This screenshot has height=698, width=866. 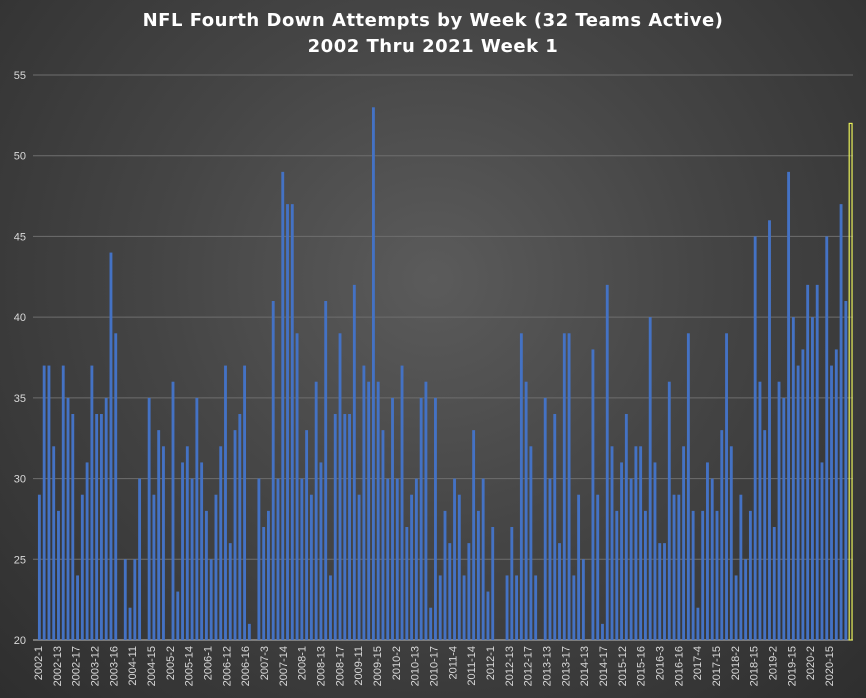 What do you see at coordinates (529, 666) in the screenshot?
I see `x-tick-label: 2012-17` at bounding box center [529, 666].